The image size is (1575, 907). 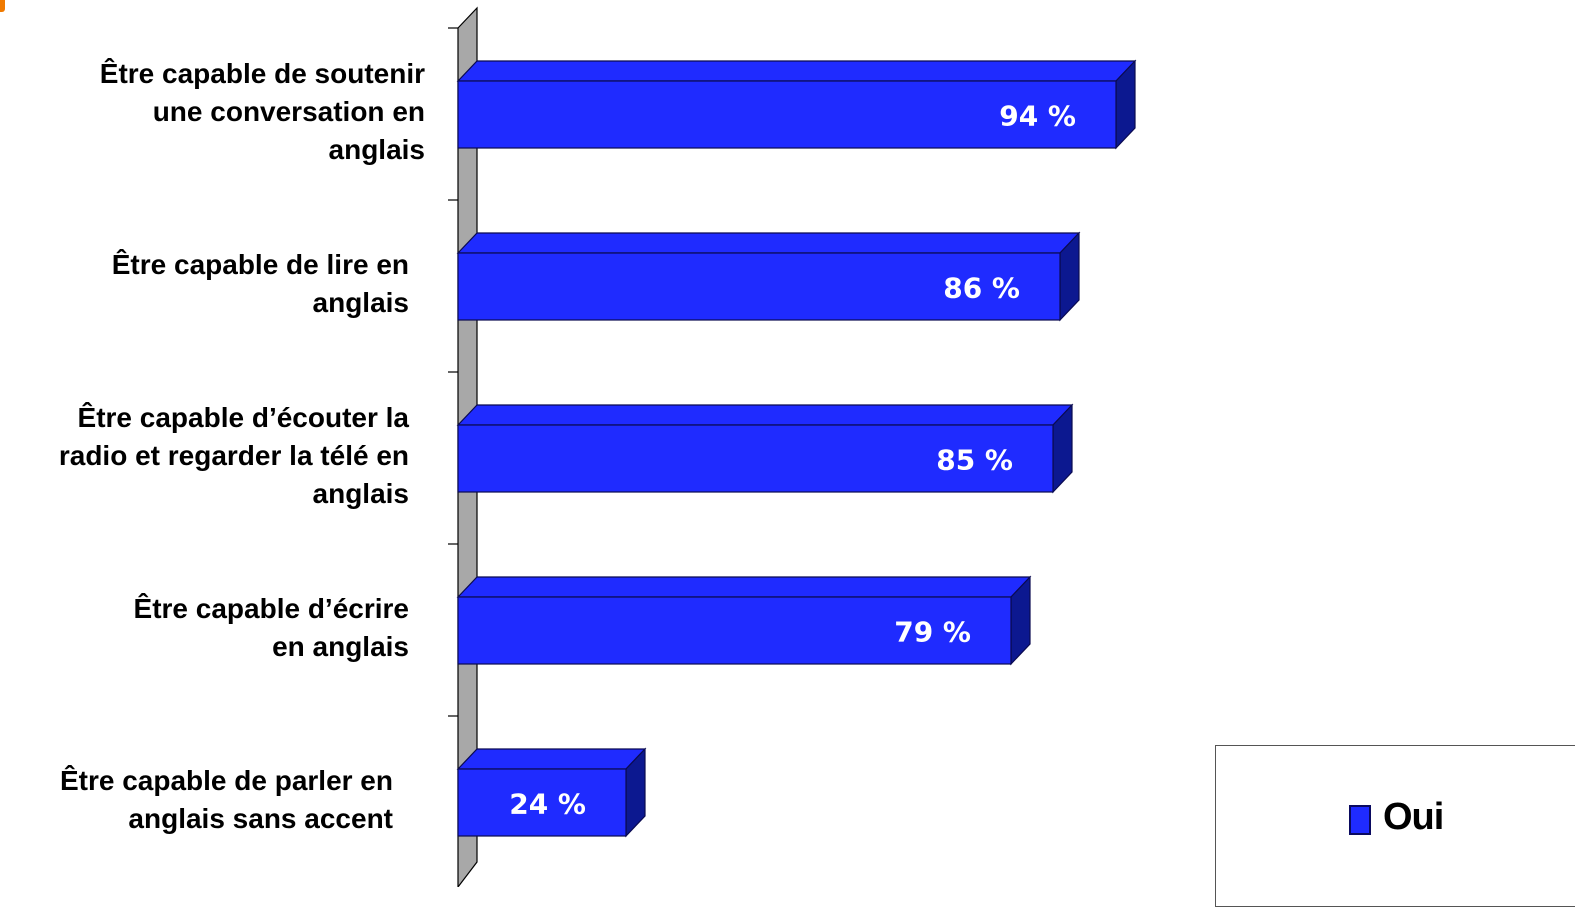 What do you see at coordinates (260, 283) in the screenshot?
I see `category-label: Être capable de lire en anglais` at bounding box center [260, 283].